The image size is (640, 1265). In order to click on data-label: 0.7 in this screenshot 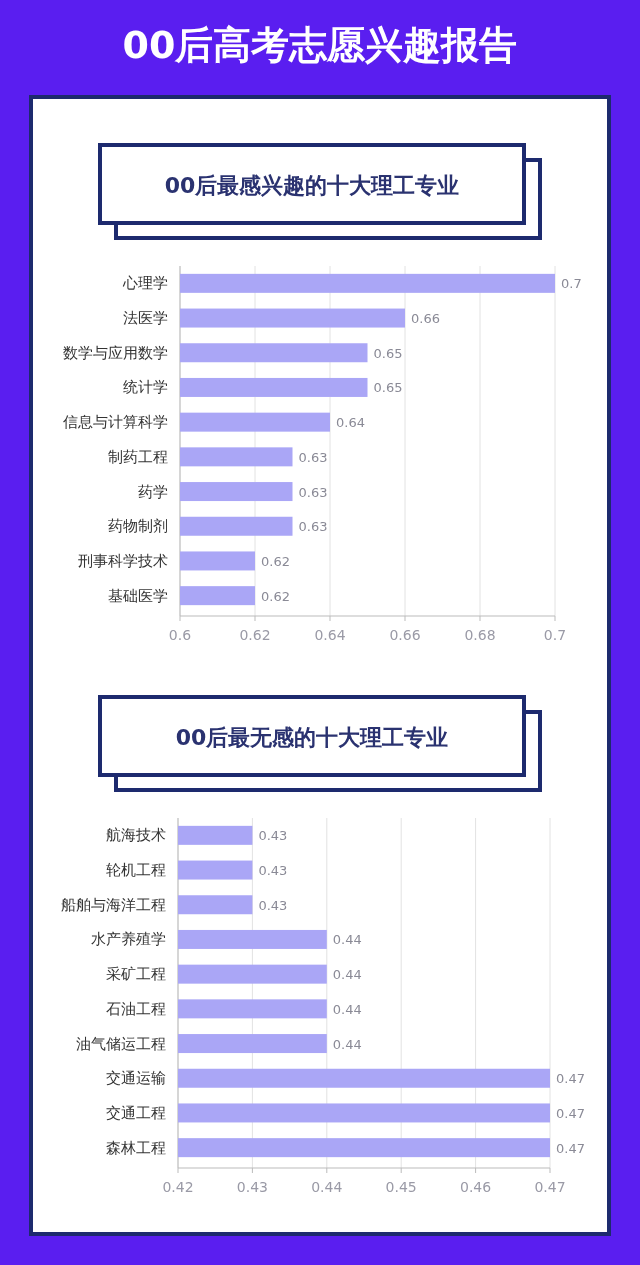, I will do `click(571, 284)`.